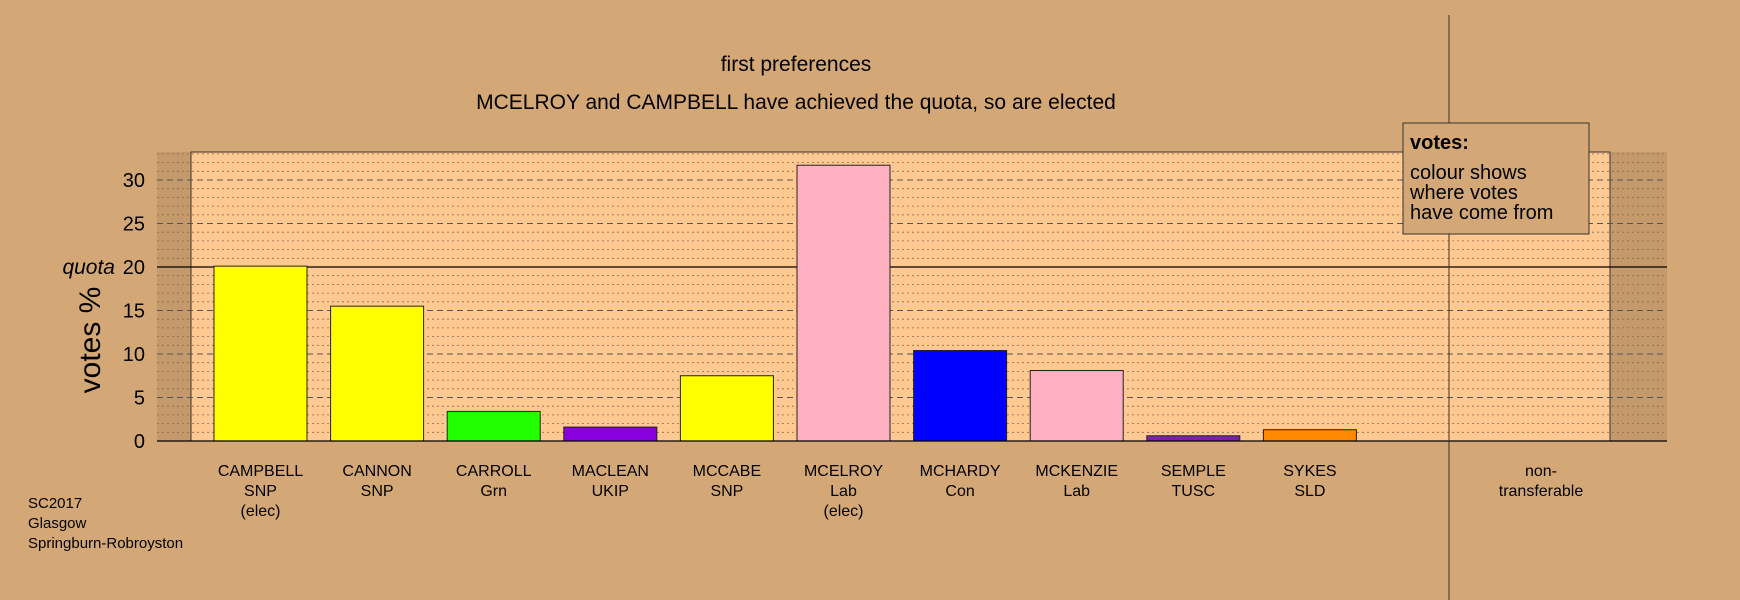  Describe the element at coordinates (376, 471) in the screenshot. I see `x-tick-label: CANNON` at that location.